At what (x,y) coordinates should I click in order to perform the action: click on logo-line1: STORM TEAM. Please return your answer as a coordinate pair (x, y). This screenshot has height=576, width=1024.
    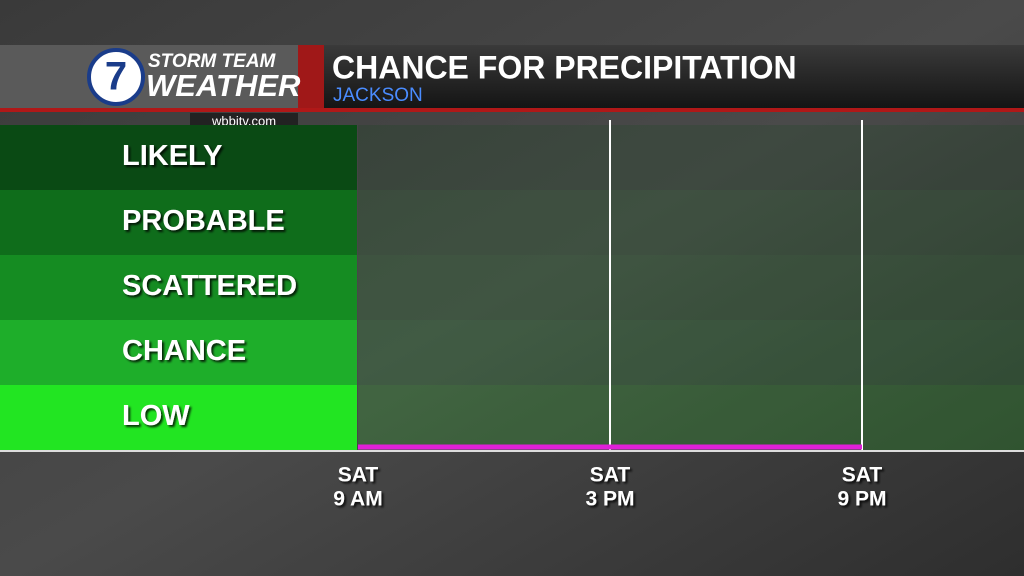
    Looking at the image, I should click on (212, 61).